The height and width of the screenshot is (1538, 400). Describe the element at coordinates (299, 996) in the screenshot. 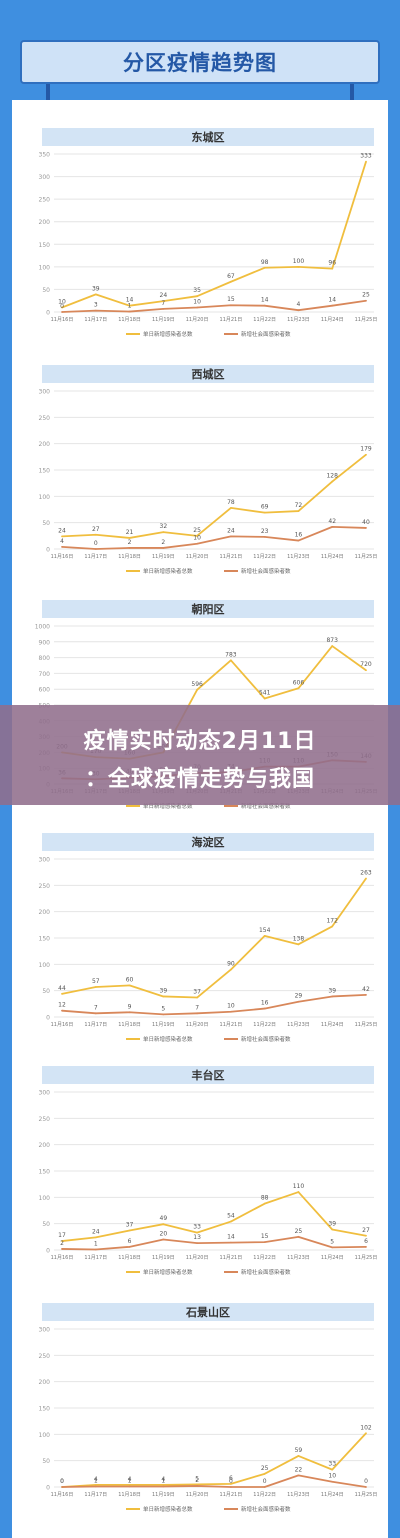

I see `data-label: 29` at that location.